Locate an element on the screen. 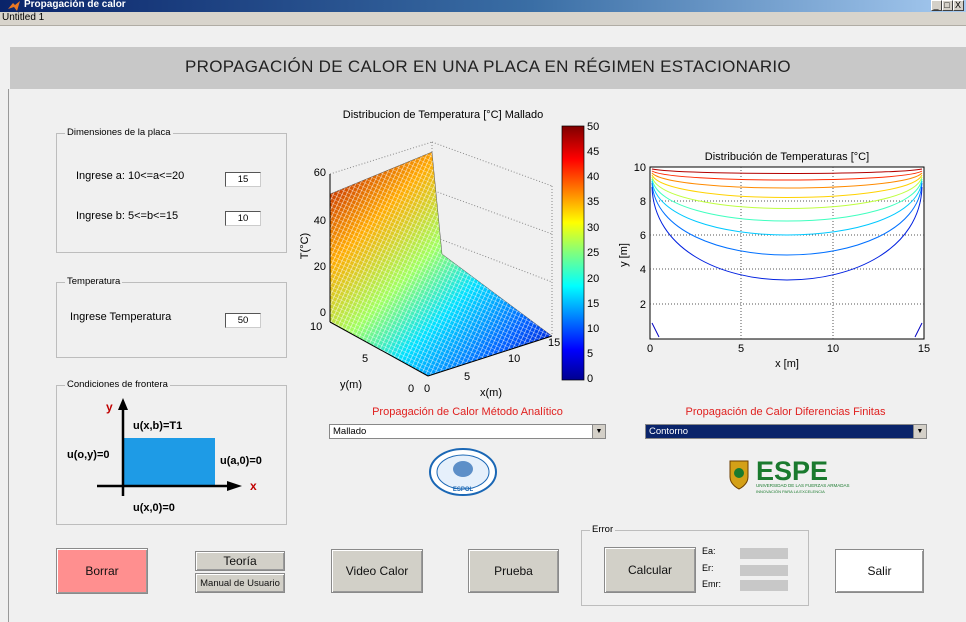 This screenshot has height=622, width=966. b-input: 10 is located at coordinates (243, 218).